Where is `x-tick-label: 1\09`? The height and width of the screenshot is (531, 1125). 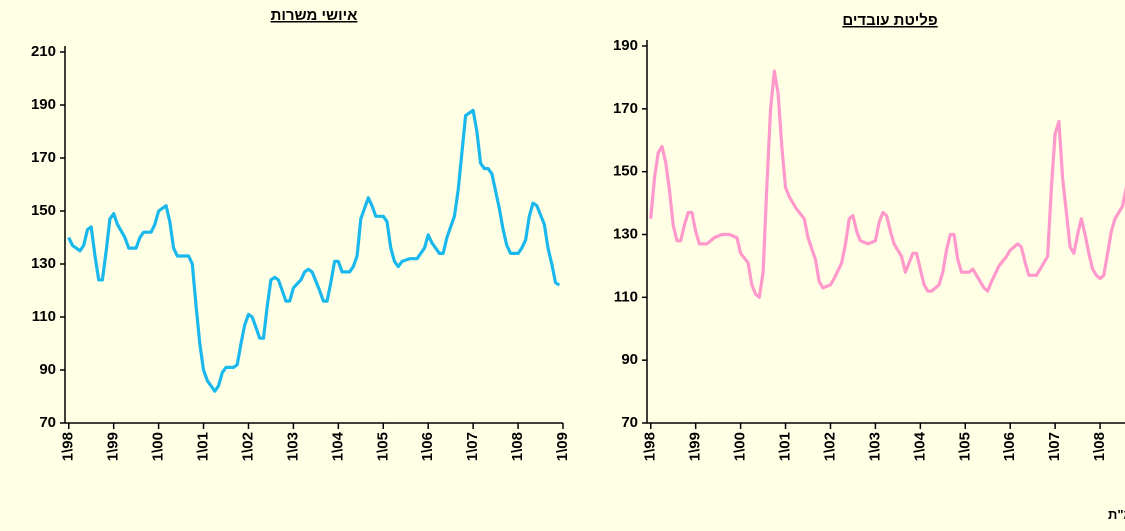
x-tick-label: 1\09 is located at coordinates (562, 446).